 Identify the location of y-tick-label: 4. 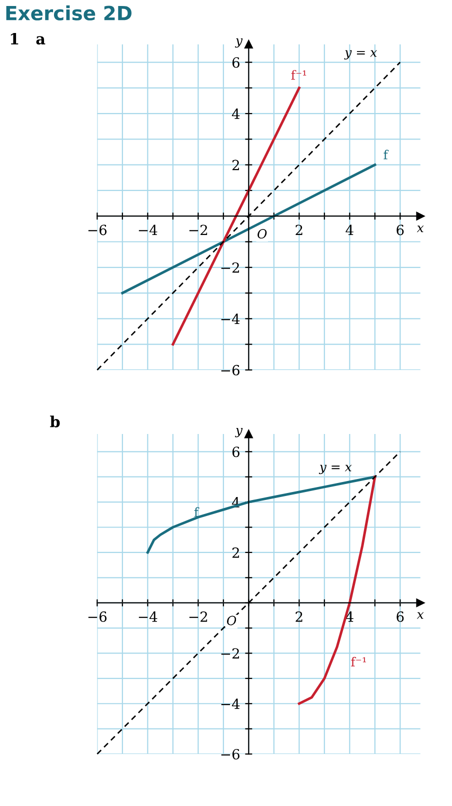
(236, 113).